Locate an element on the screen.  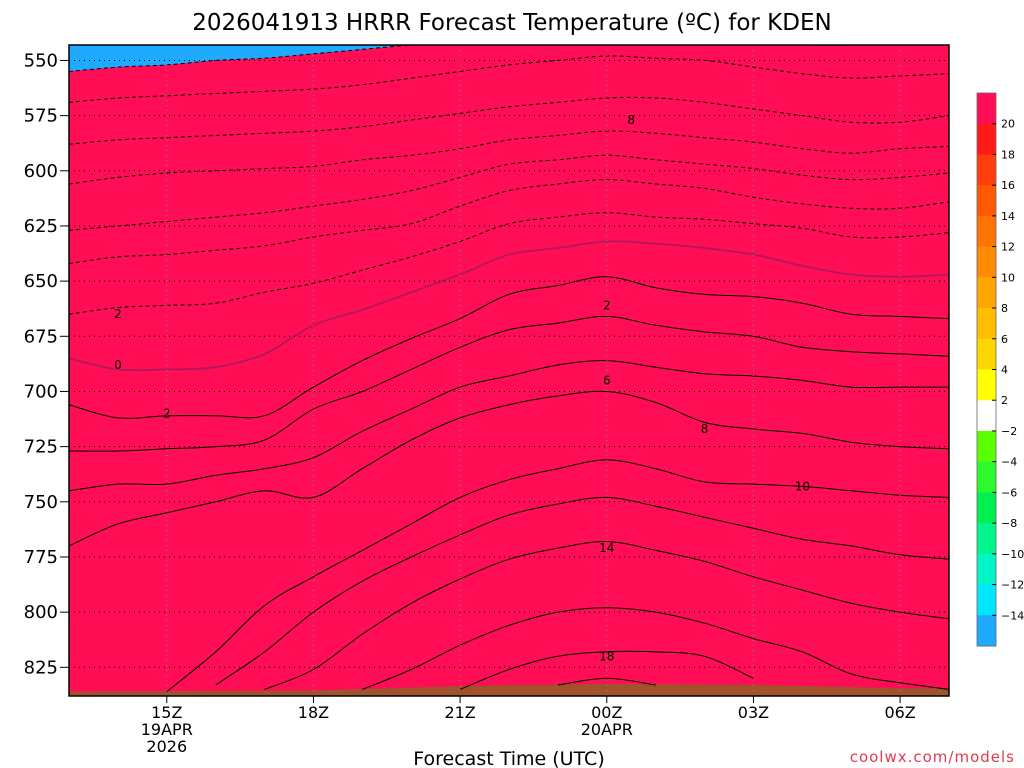
colorbar-label: −14 is located at coordinates (1012, 615).